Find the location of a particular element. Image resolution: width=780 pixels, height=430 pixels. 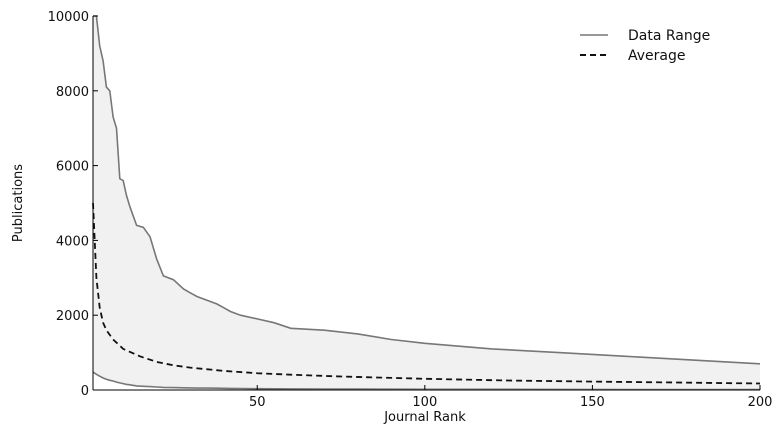

legend-label-average: Average is located at coordinates (657, 56).